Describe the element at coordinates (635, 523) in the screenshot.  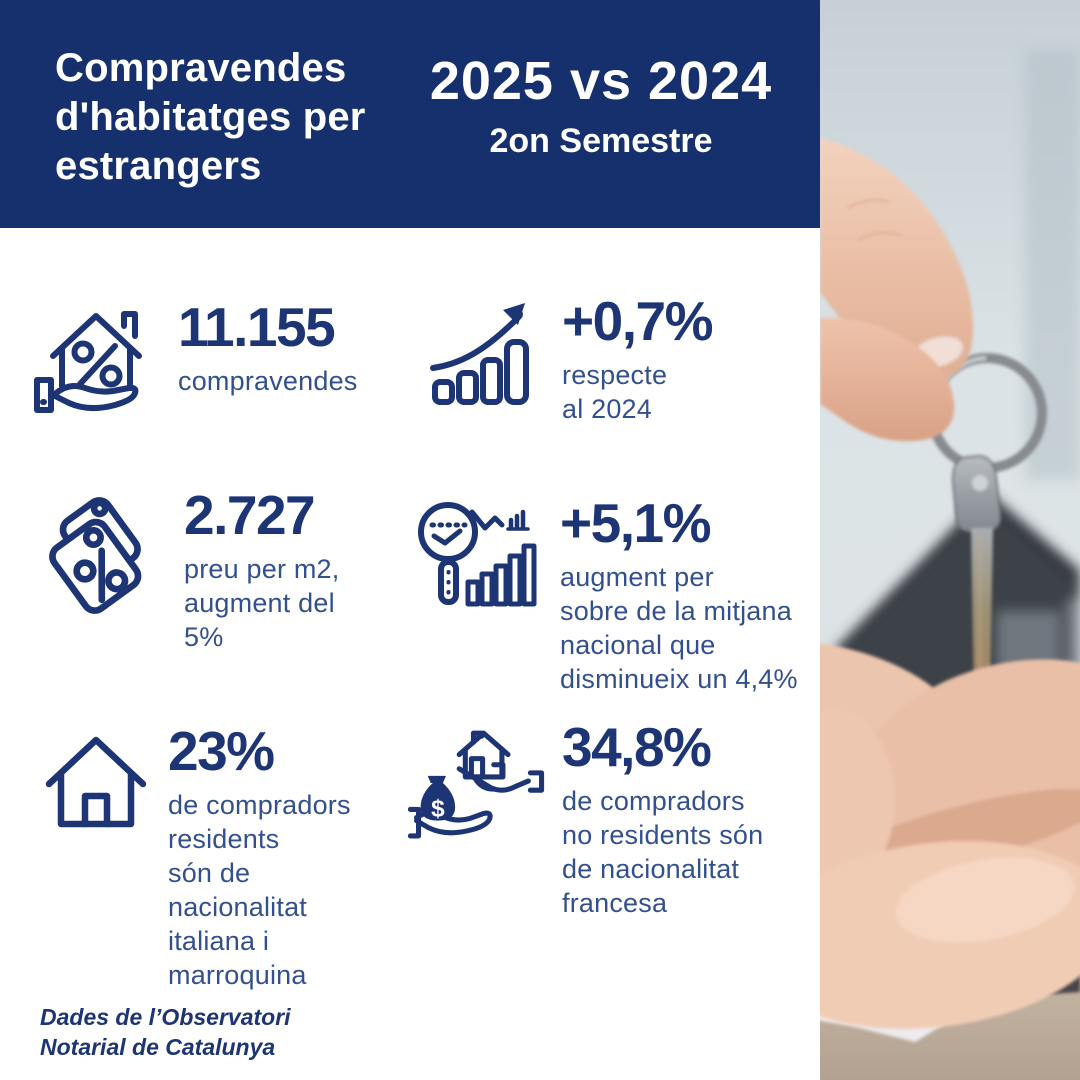
I see `stat-value: +5,1%` at that location.